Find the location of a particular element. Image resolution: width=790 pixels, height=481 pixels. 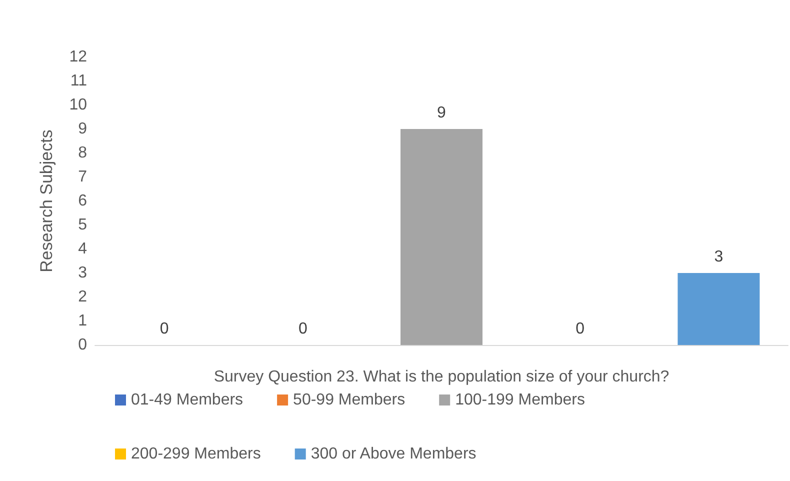

x-axis-title: Survey Question 23. What is the population size of your church? is located at coordinates (442, 377).